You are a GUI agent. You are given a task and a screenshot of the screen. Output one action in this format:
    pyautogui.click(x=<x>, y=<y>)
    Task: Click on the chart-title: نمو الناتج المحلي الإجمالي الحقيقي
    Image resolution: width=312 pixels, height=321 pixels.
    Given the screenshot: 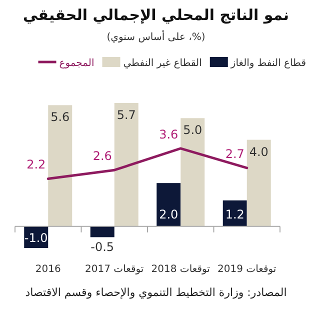 What is the action you would take?
    pyautogui.click(x=156, y=15)
    